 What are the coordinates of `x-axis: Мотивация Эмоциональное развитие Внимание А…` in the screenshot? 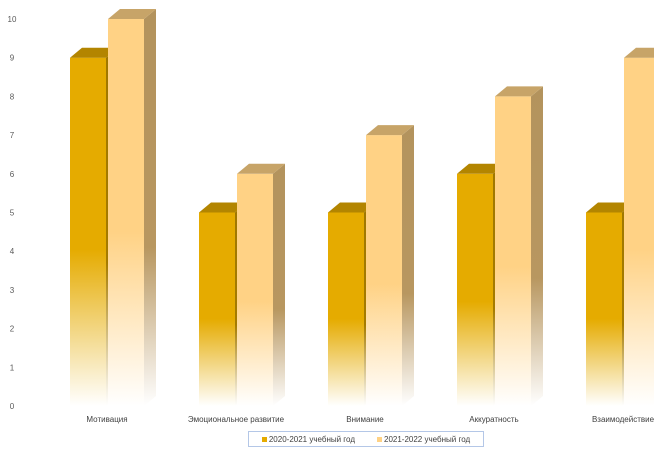 It's located at (370, 419).